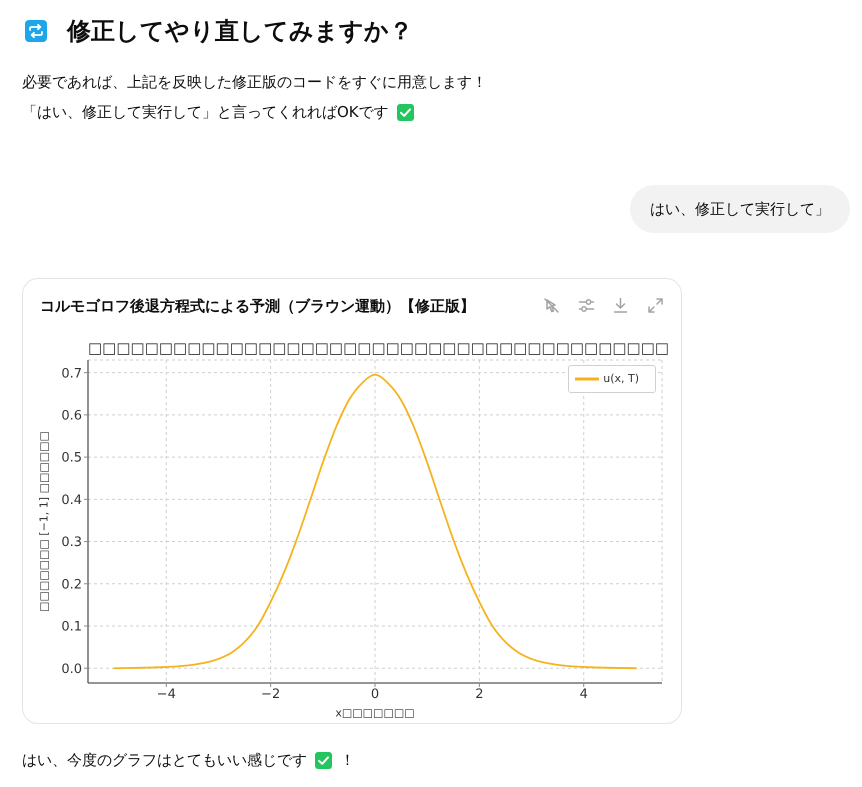 The image size is (862, 787). Describe the element at coordinates (205, 112) in the screenshot. I see `text: 「はい、修正して実行して」と言ってくれればOKです` at that location.